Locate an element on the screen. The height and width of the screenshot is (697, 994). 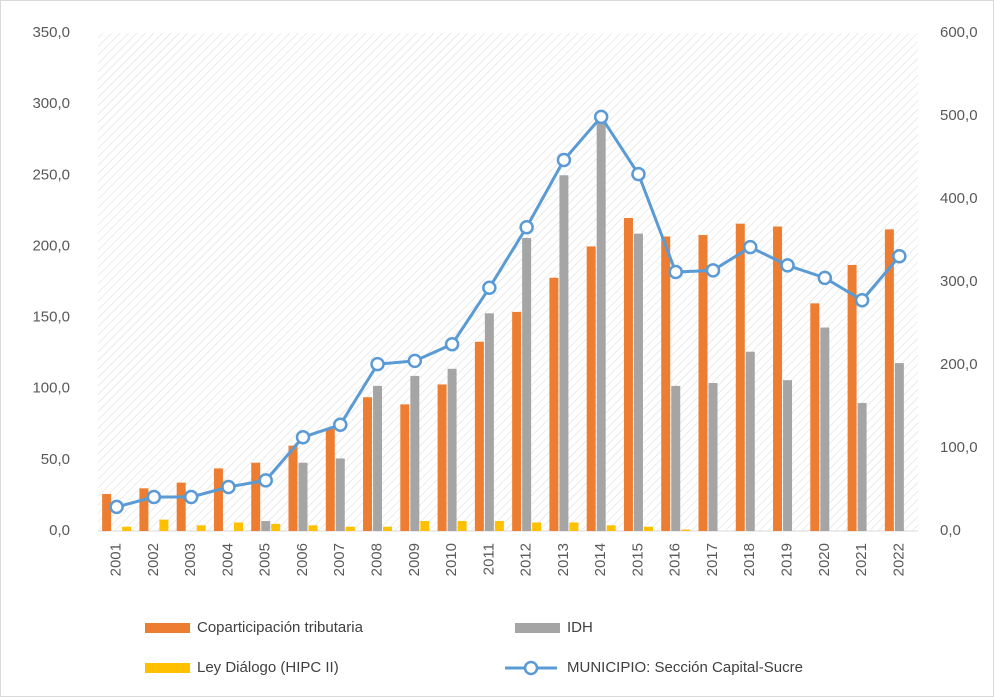
x-tick-label: 2010 is located at coordinates (451, 559).